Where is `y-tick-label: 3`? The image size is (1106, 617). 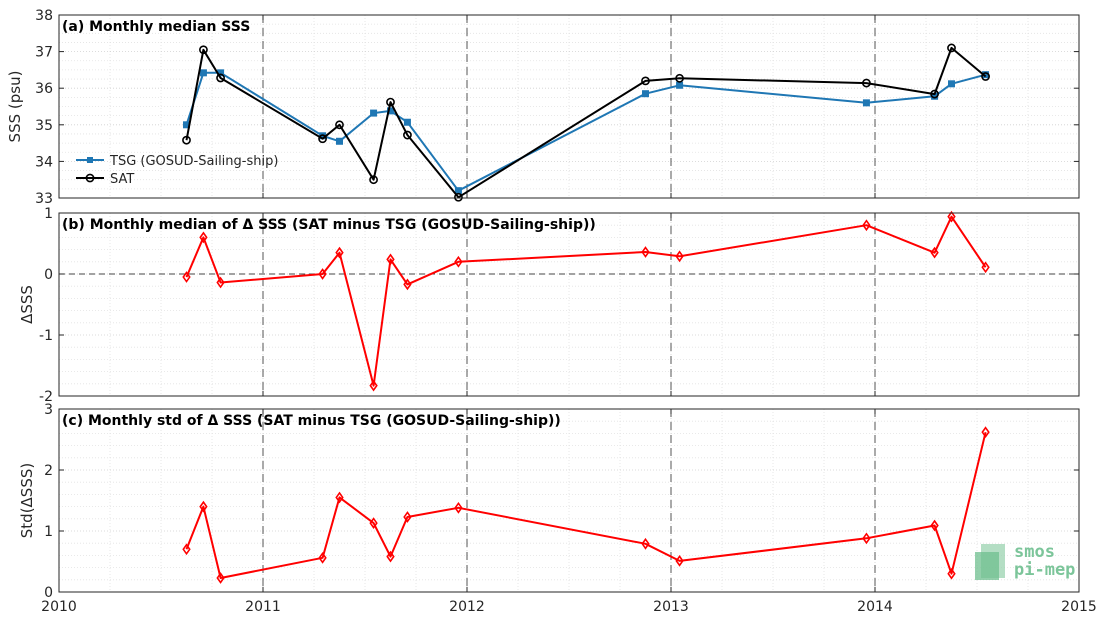 y-tick-label: 3 is located at coordinates (48, 410).